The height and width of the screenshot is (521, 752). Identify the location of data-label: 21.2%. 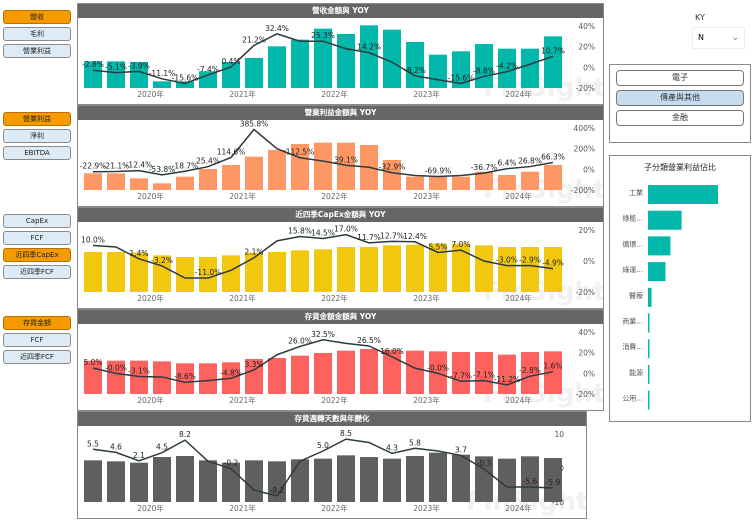
(254, 39).